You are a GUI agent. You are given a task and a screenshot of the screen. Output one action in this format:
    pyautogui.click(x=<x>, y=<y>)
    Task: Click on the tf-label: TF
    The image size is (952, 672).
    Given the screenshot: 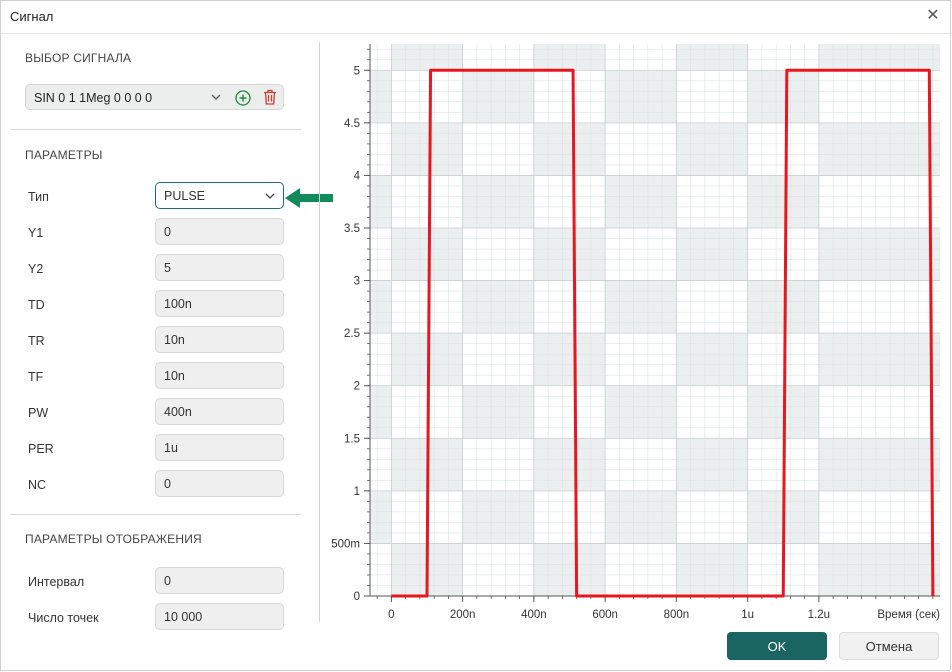 What is the action you would take?
    pyautogui.click(x=36, y=377)
    